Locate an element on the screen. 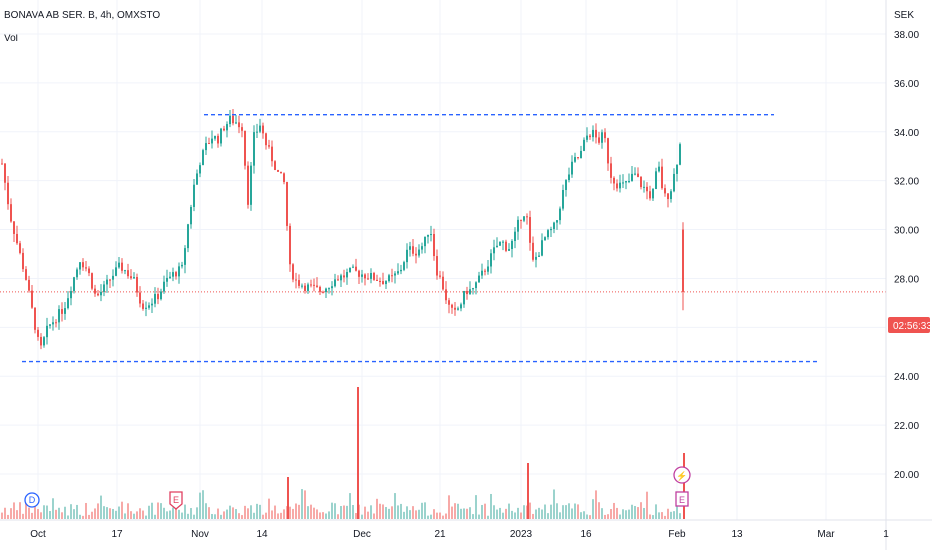 The image size is (932, 550). earnings-badge-future: E is located at coordinates (682, 499).